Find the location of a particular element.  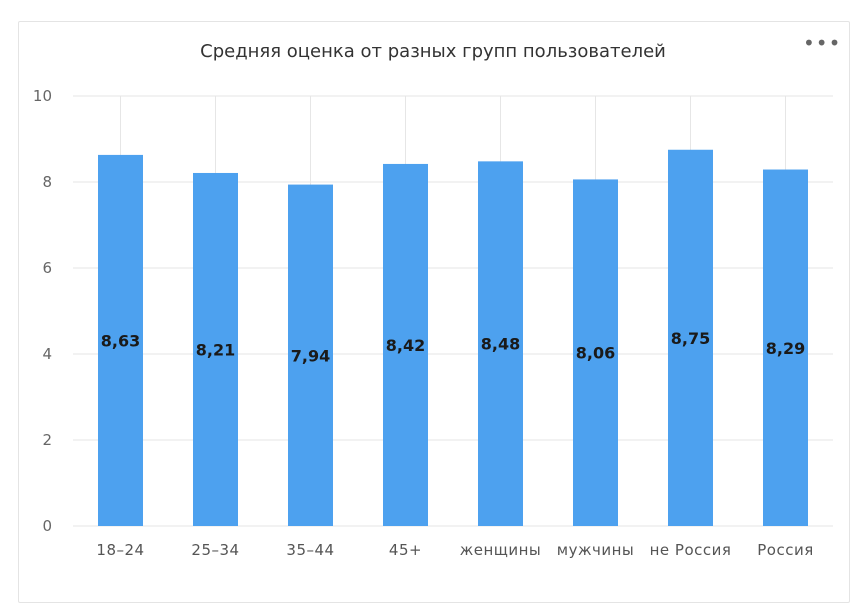

data-label: 8,75 is located at coordinates (690, 338).